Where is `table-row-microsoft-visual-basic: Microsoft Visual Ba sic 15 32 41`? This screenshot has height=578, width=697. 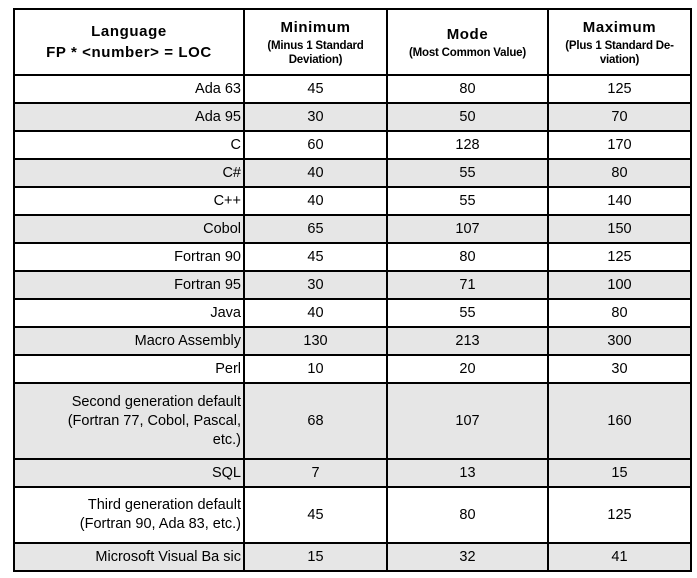 table-row-microsoft-visual-basic: Microsoft Visual Ba sic 15 32 41 is located at coordinates (352, 557).